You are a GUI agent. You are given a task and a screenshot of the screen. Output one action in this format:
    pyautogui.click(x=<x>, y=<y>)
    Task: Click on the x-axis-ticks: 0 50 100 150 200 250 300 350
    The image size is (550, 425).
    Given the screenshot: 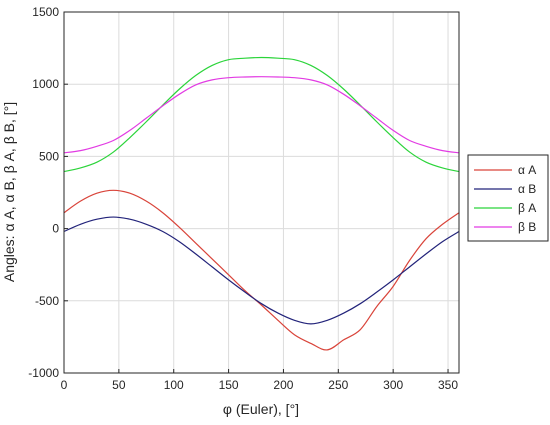 What is the action you would take?
    pyautogui.click(x=259, y=380)
    